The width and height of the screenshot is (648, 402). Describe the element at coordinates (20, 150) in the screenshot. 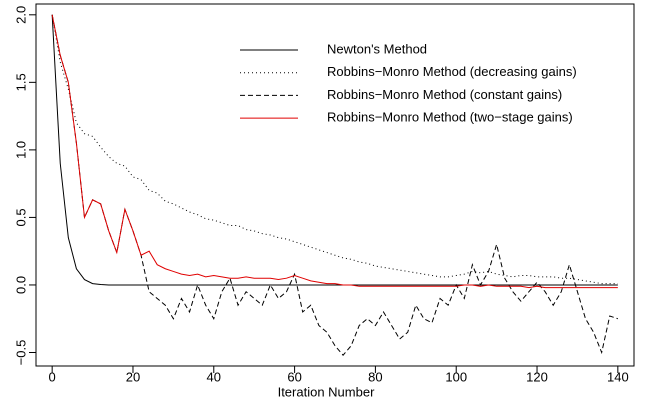

I see `y-tick-label: 1.0` at that location.